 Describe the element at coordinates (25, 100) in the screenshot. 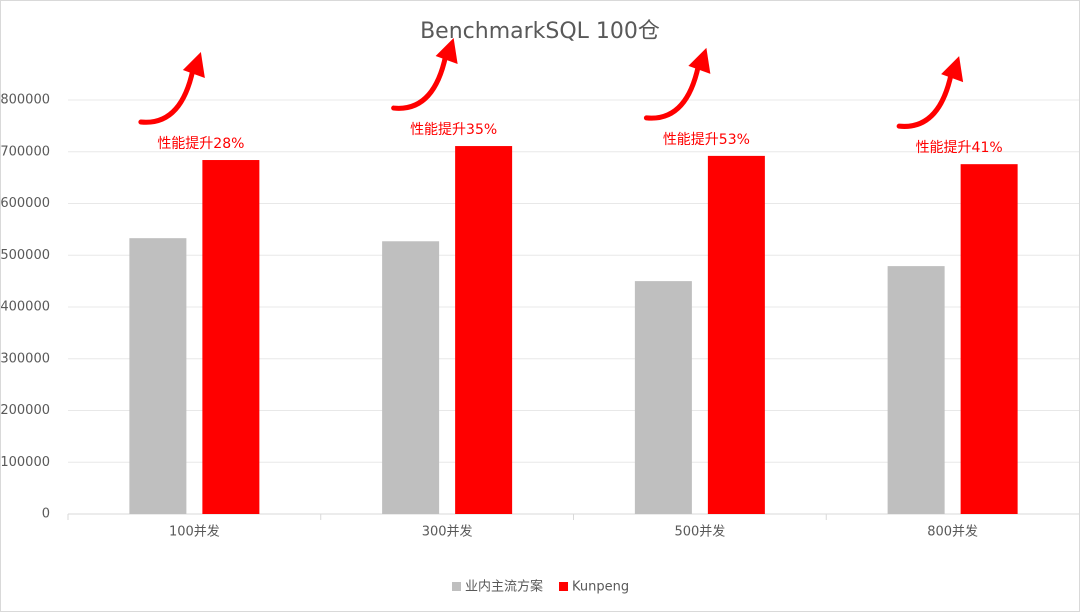

I see `y-tick-label: 800000` at that location.